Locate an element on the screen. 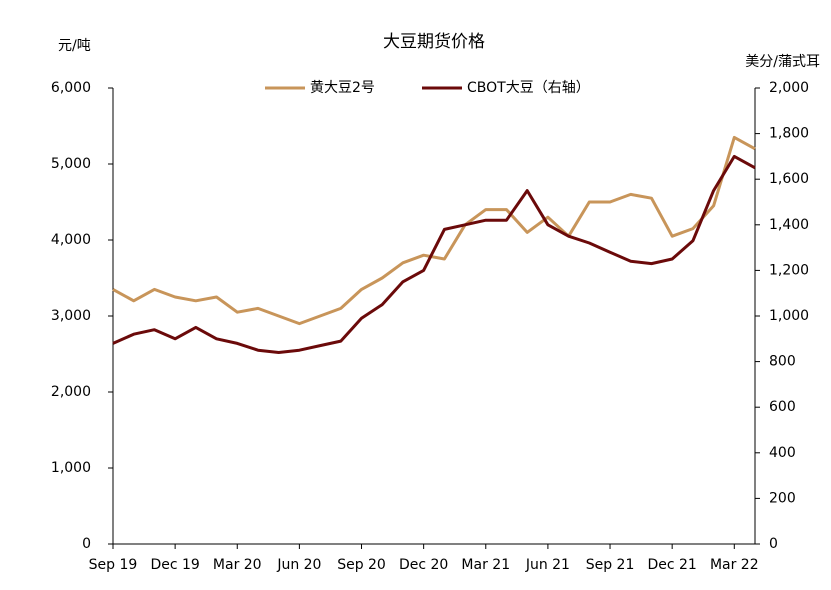 Image resolution: width=831 pixels, height=590 pixels. y-tick-label: 1,000 is located at coordinates (71, 468).